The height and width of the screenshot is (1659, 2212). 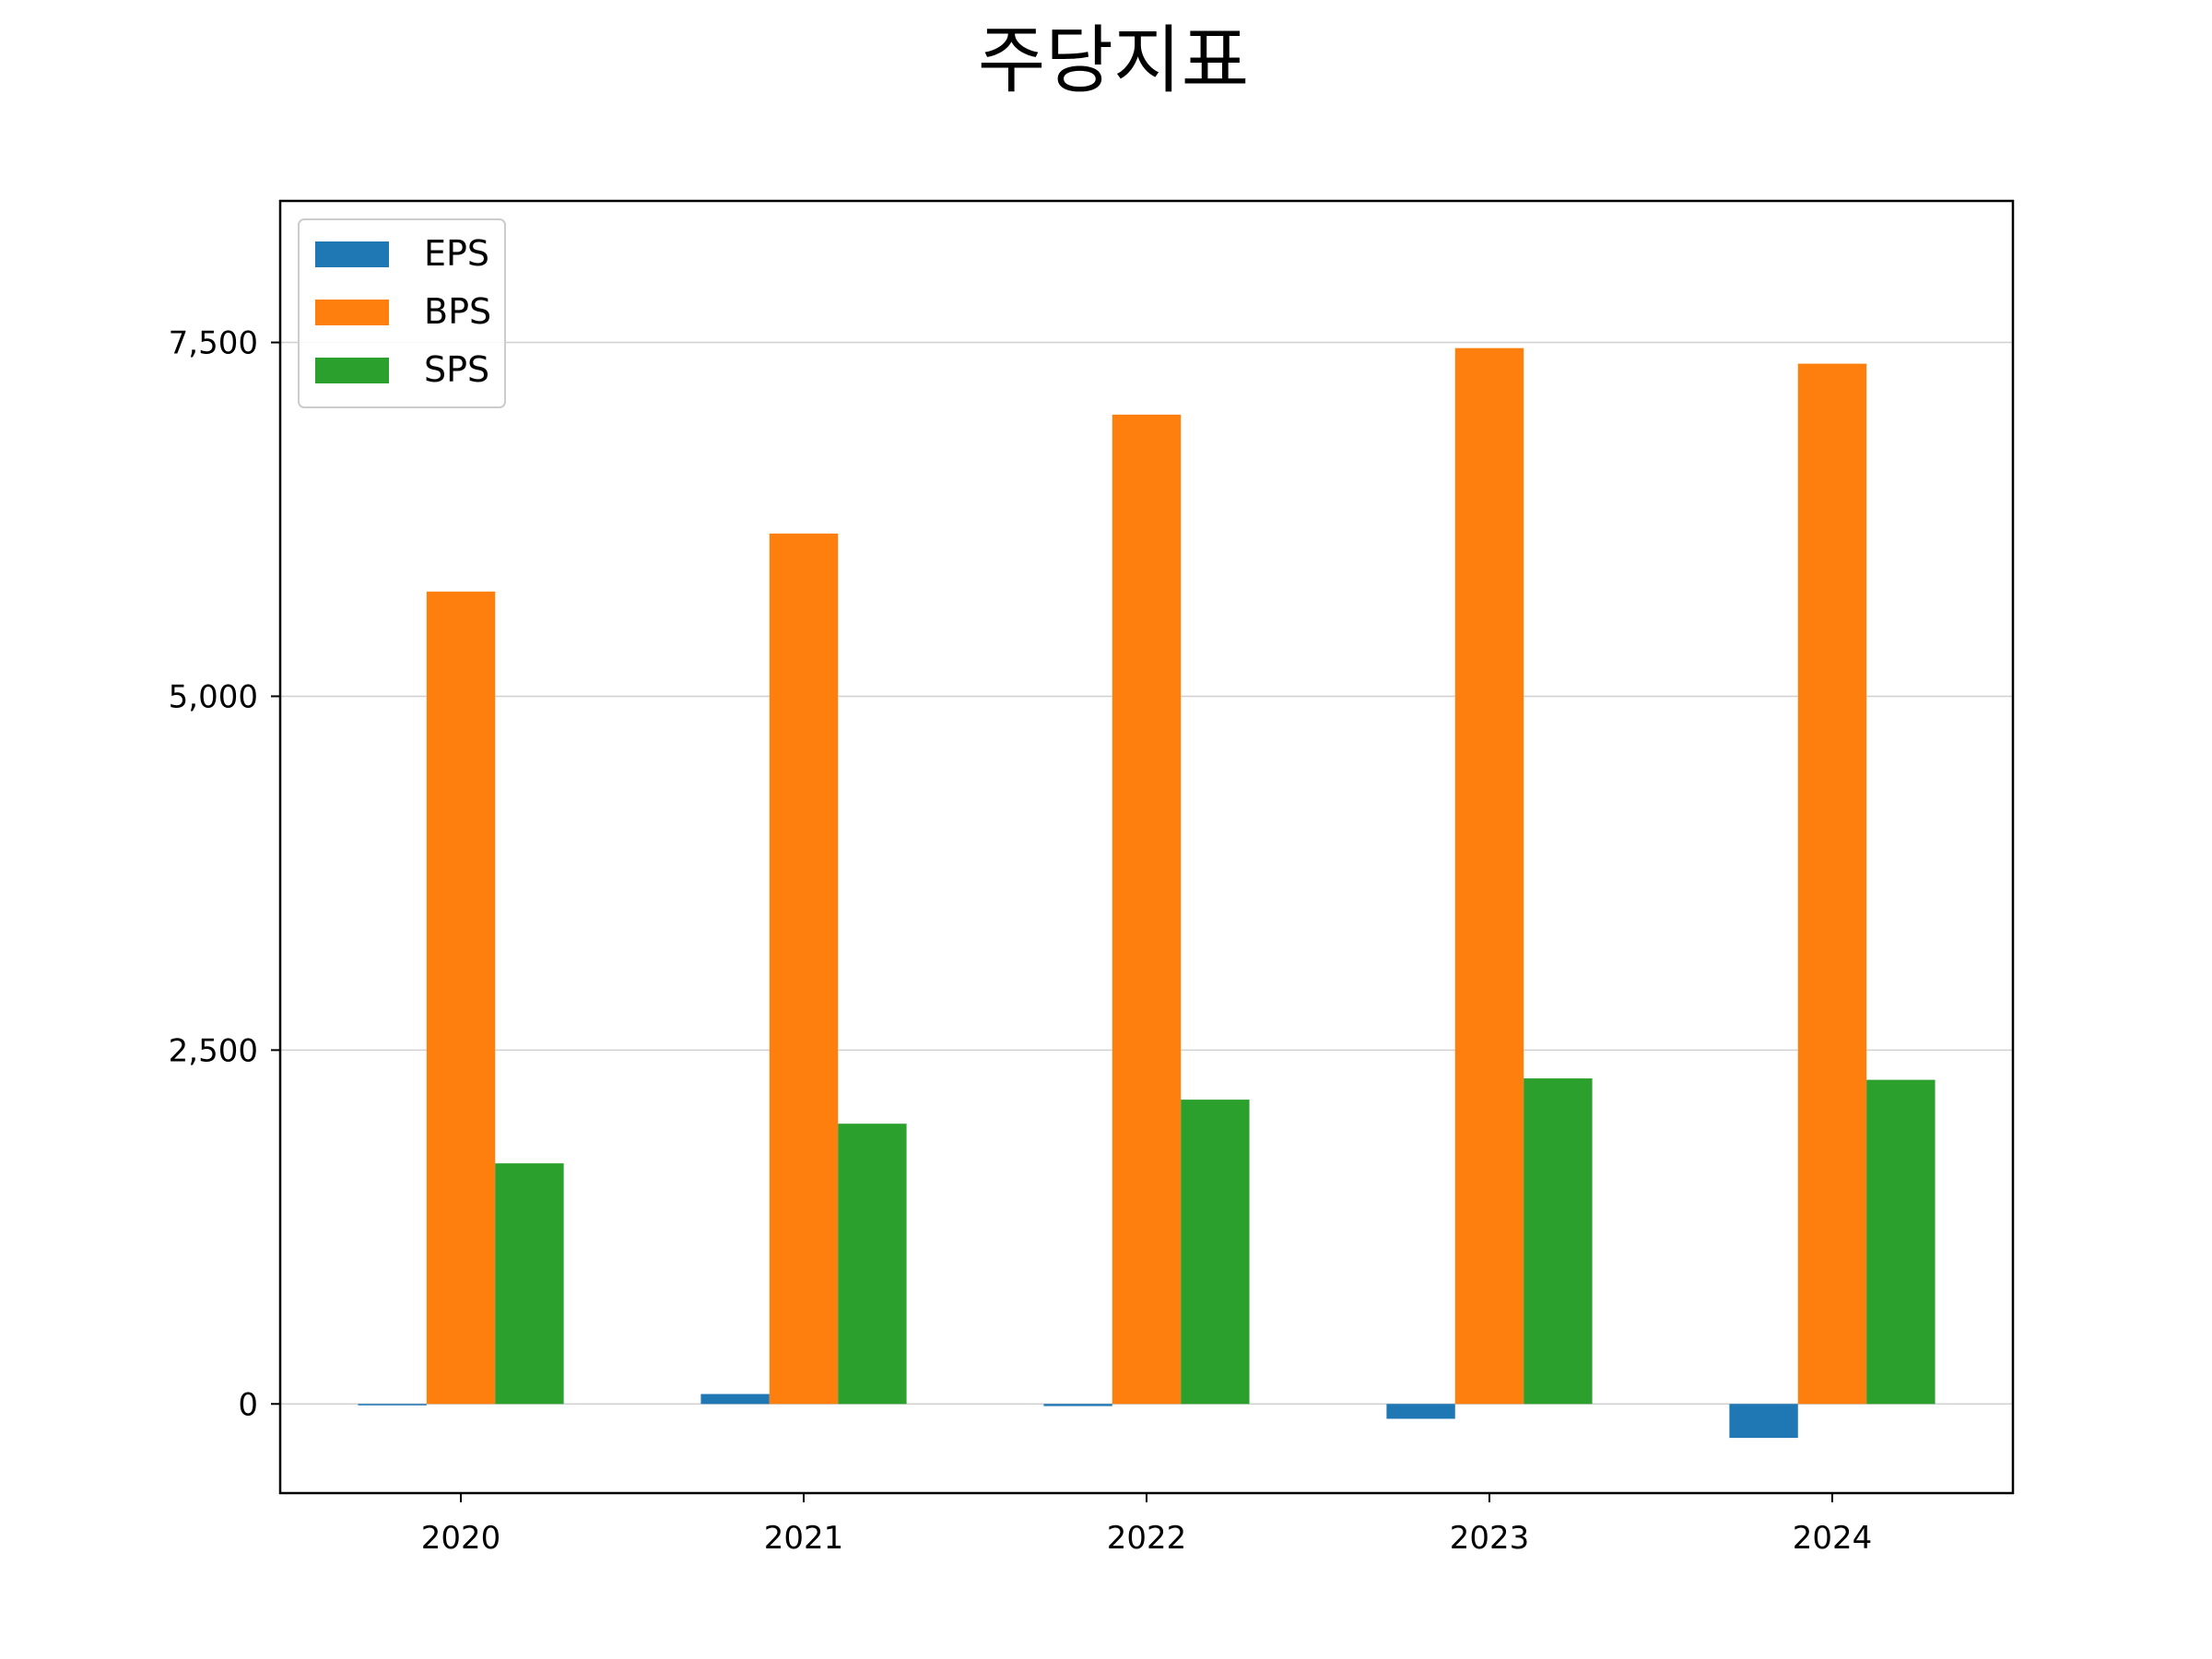 What do you see at coordinates (1832, 884) in the screenshot?
I see `bar-bps-2024` at bounding box center [1832, 884].